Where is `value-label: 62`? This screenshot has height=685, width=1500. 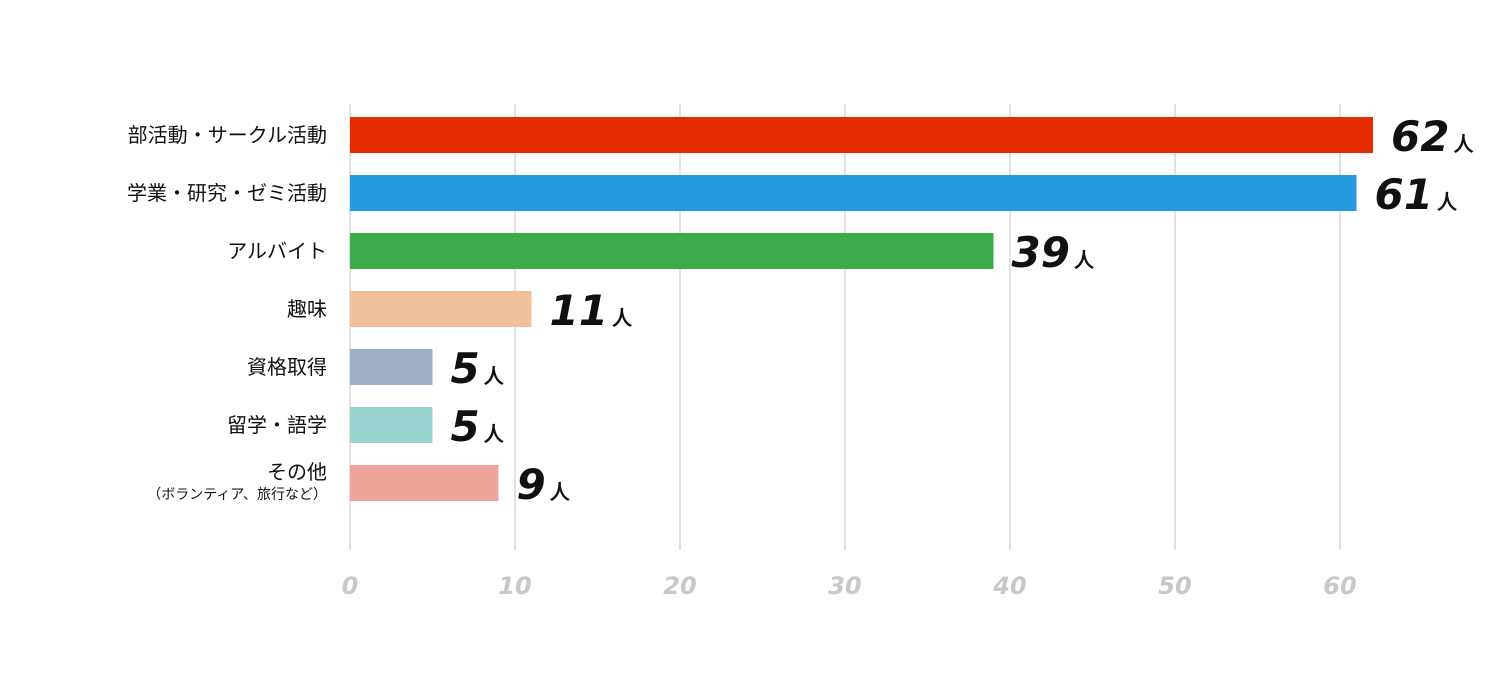
value-label: 62 is located at coordinates (1420, 136).